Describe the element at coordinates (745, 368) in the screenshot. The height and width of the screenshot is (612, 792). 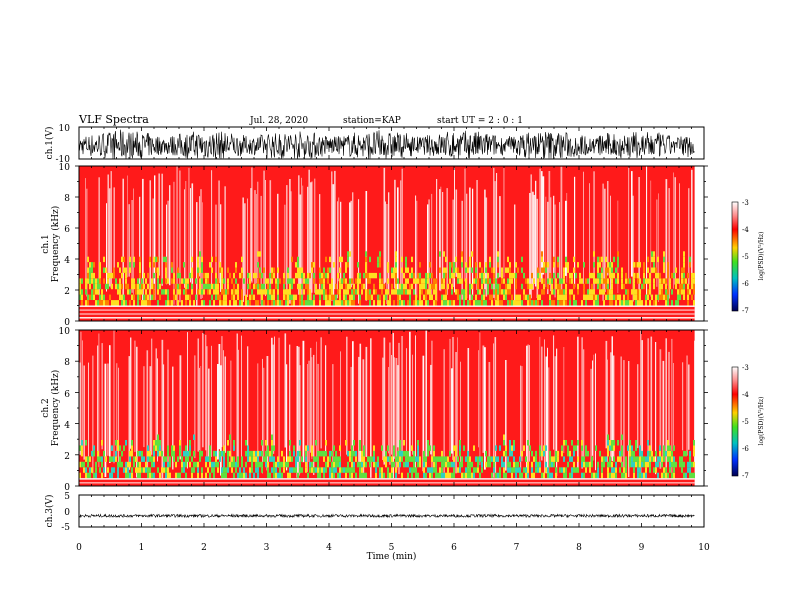
I see `ch2-cb-tick--3: -3` at that location.